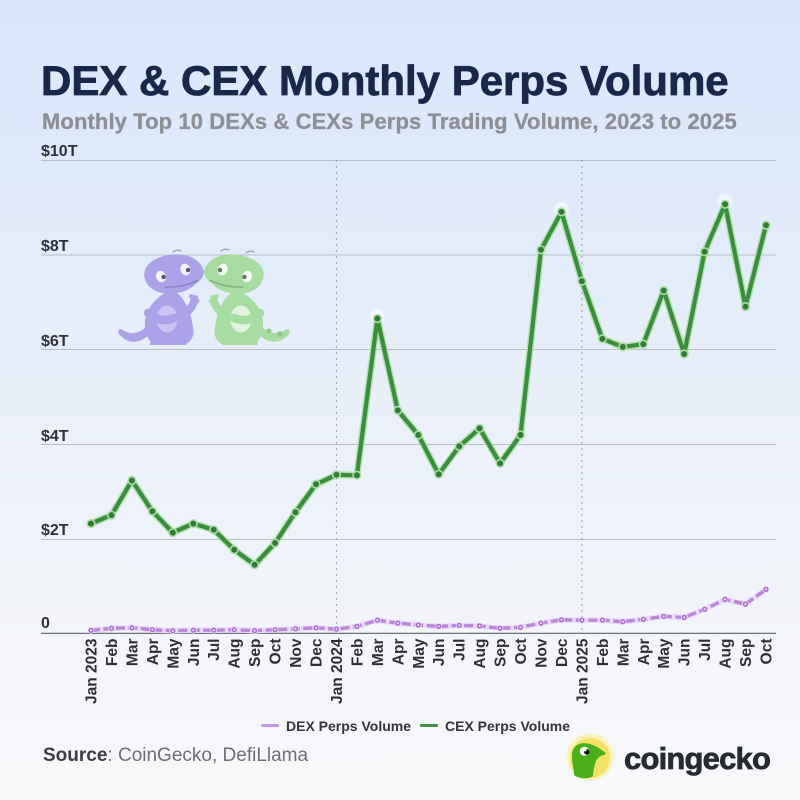 The image size is (800, 800). What do you see at coordinates (337, 671) in the screenshot?
I see `svg-text: Jan 2024` at bounding box center [337, 671].